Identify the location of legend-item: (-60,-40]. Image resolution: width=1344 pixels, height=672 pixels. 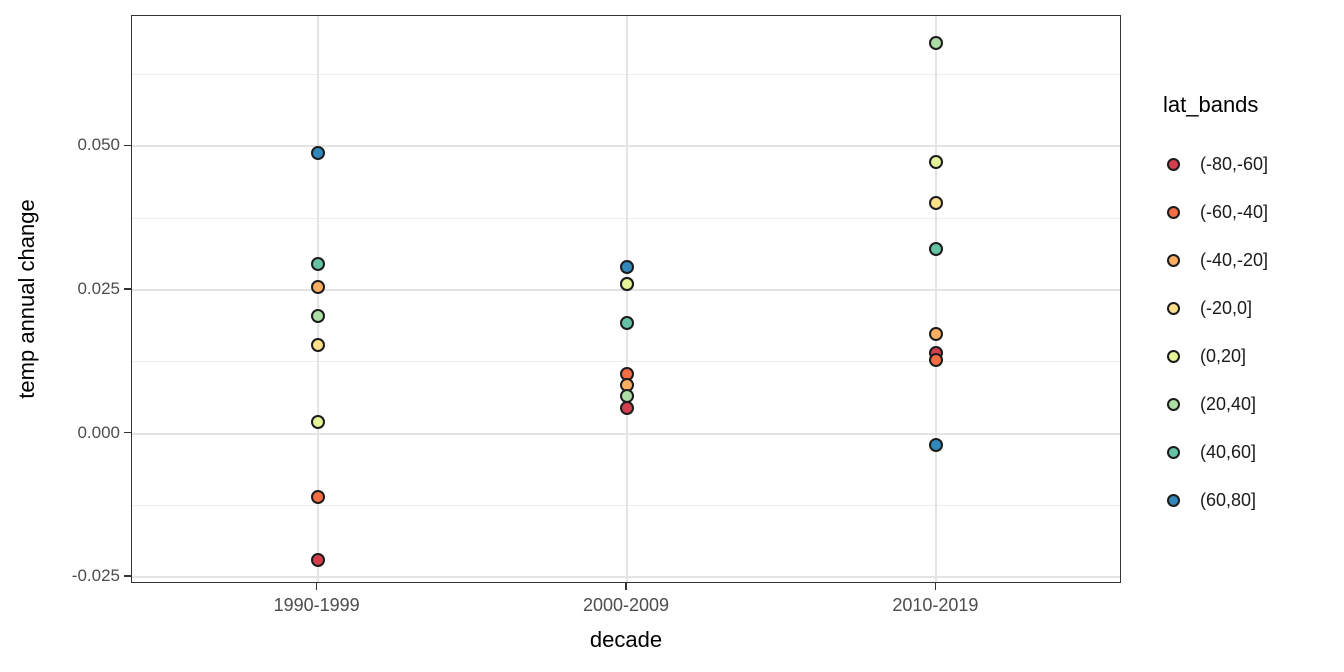
(1249, 212).